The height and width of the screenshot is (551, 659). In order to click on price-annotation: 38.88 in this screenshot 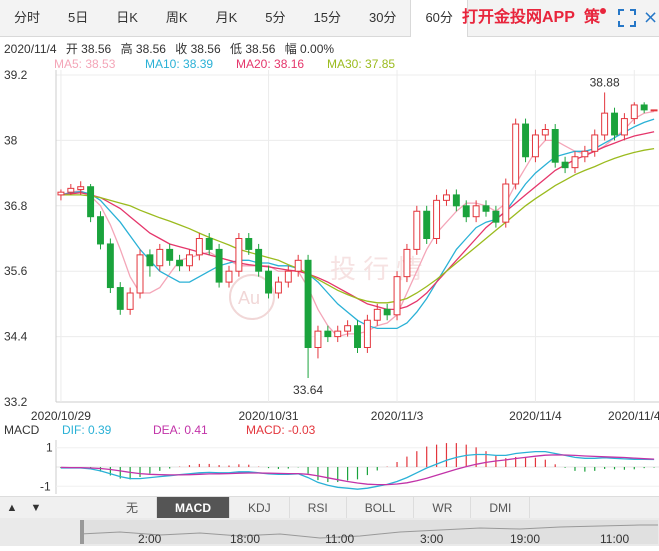, I will do `click(605, 82)`.